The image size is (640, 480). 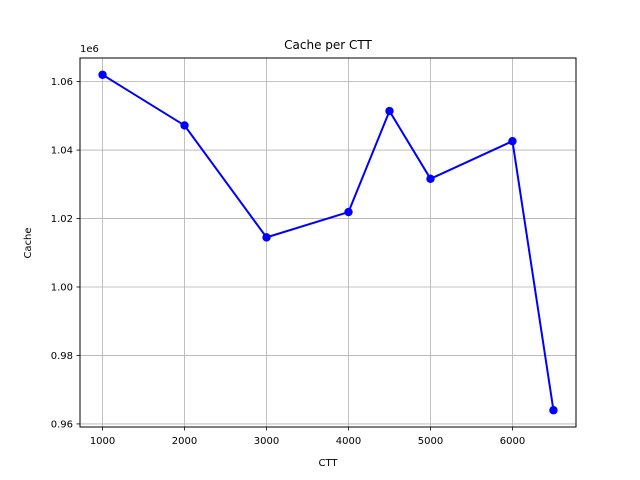 What do you see at coordinates (28, 242) in the screenshot?
I see `y-axis-label: Cache` at bounding box center [28, 242].